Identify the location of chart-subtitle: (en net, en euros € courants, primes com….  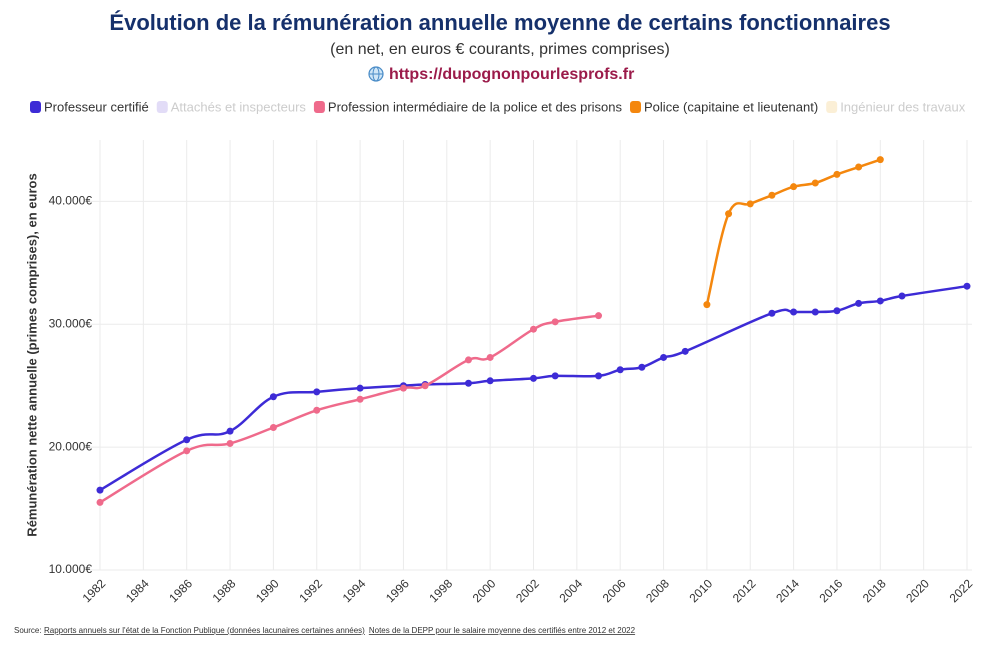
(500, 49).